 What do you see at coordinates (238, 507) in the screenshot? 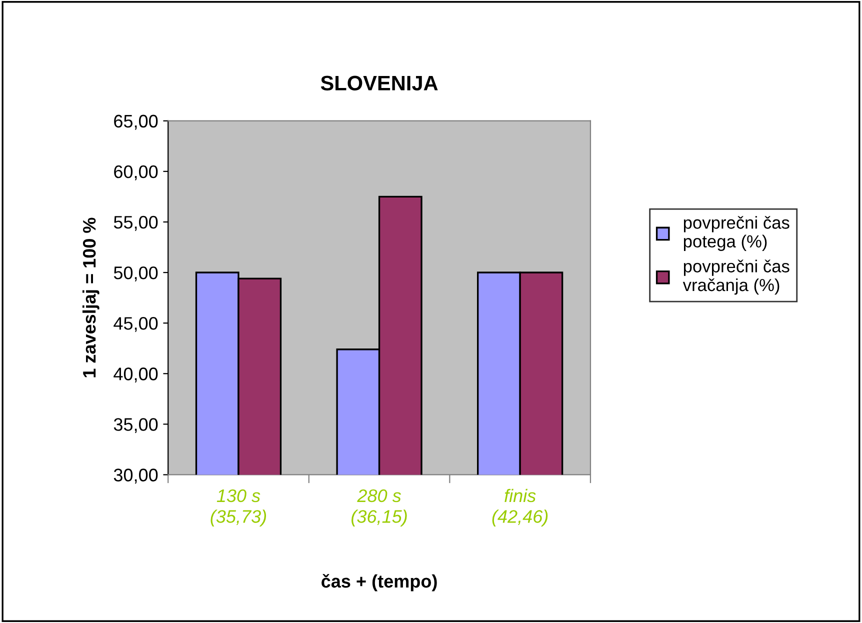
I see `x-tick-label: 130 s (35,73)` at bounding box center [238, 507].